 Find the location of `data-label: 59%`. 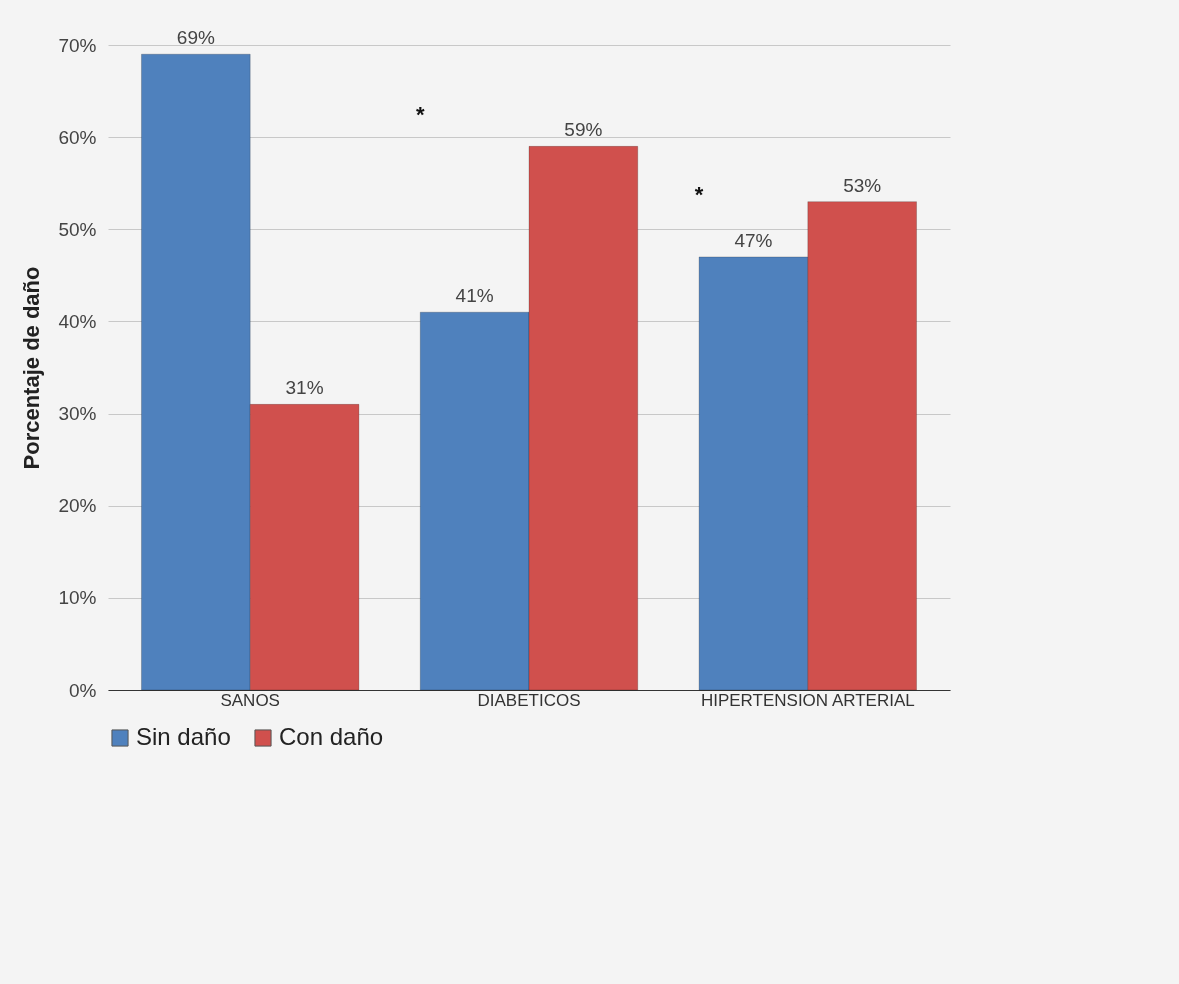

data-label: 59% is located at coordinates (583, 130).